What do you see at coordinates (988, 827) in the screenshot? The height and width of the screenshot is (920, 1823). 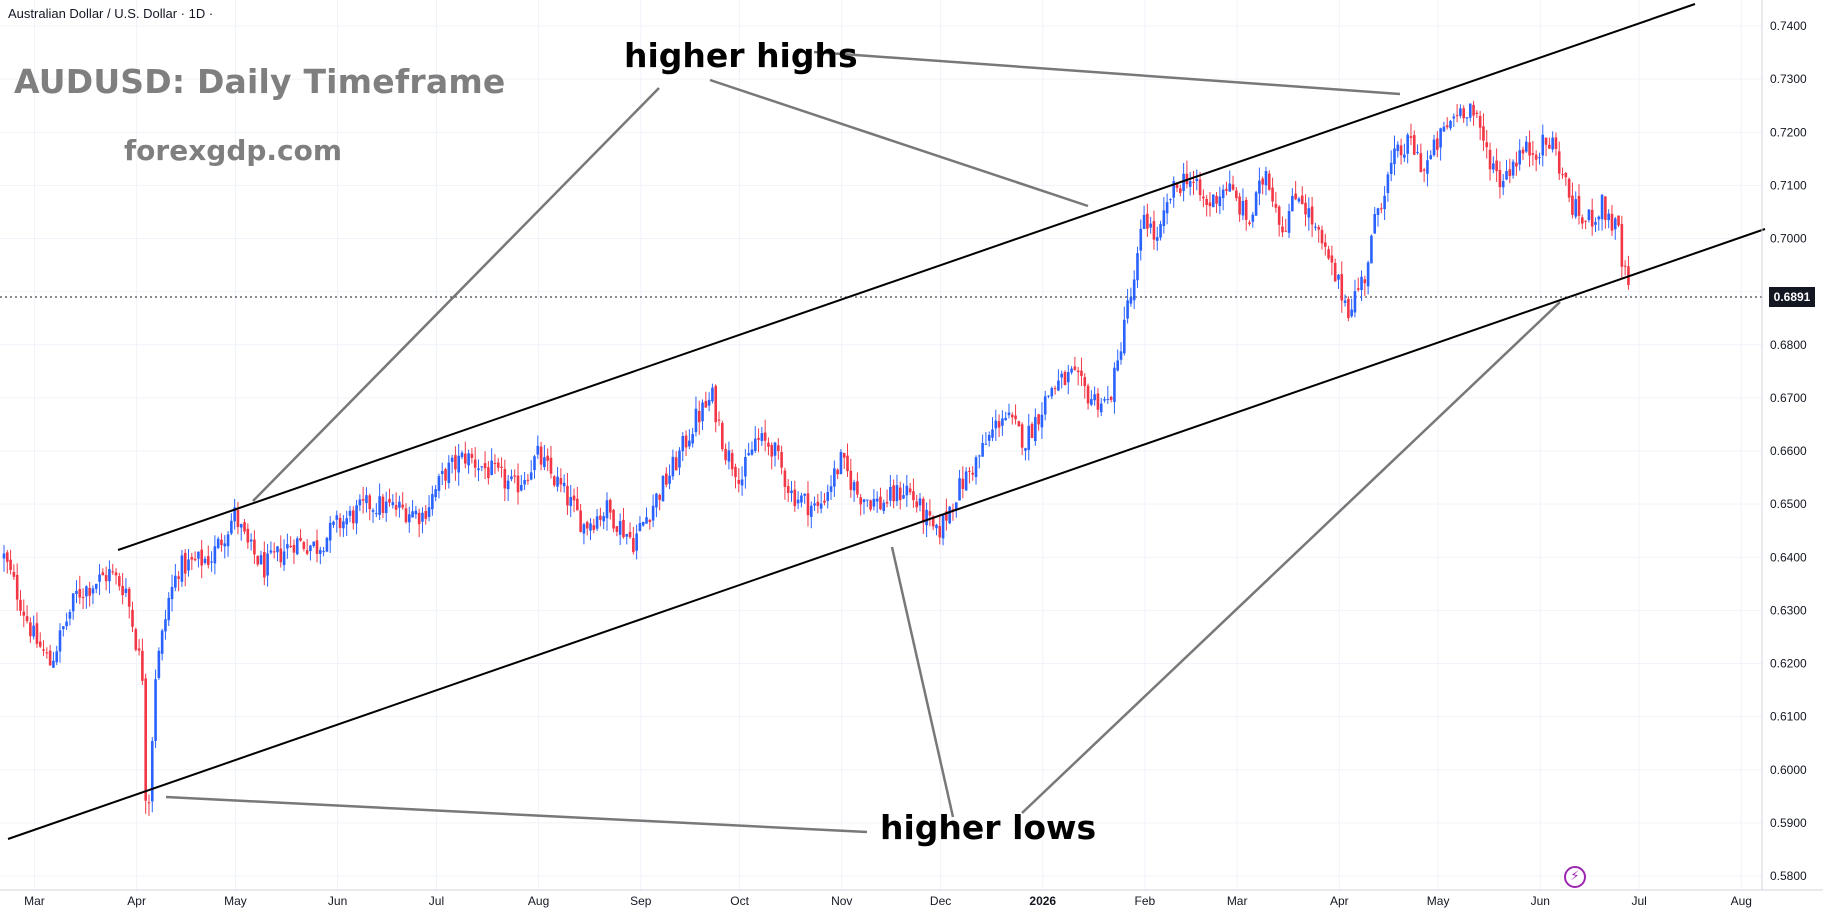 I see `higher-lows-label: higher lows` at bounding box center [988, 827].